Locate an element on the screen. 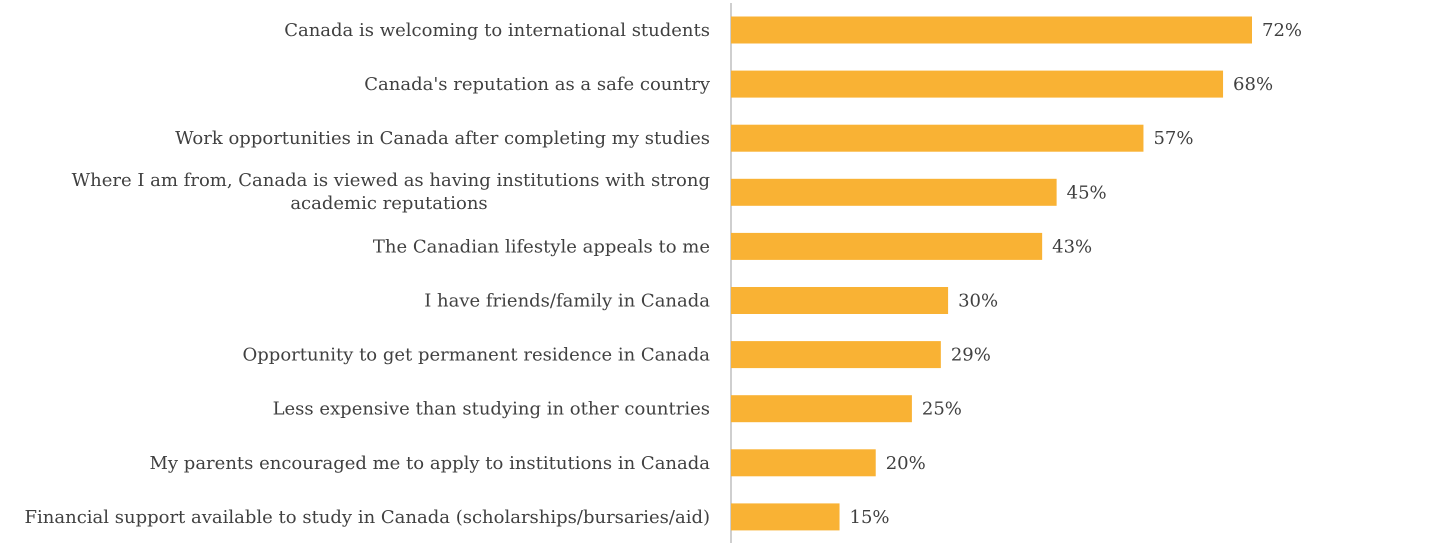  category-label-2-line-1: Canada's reputation as a safe country is located at coordinates (537, 84).